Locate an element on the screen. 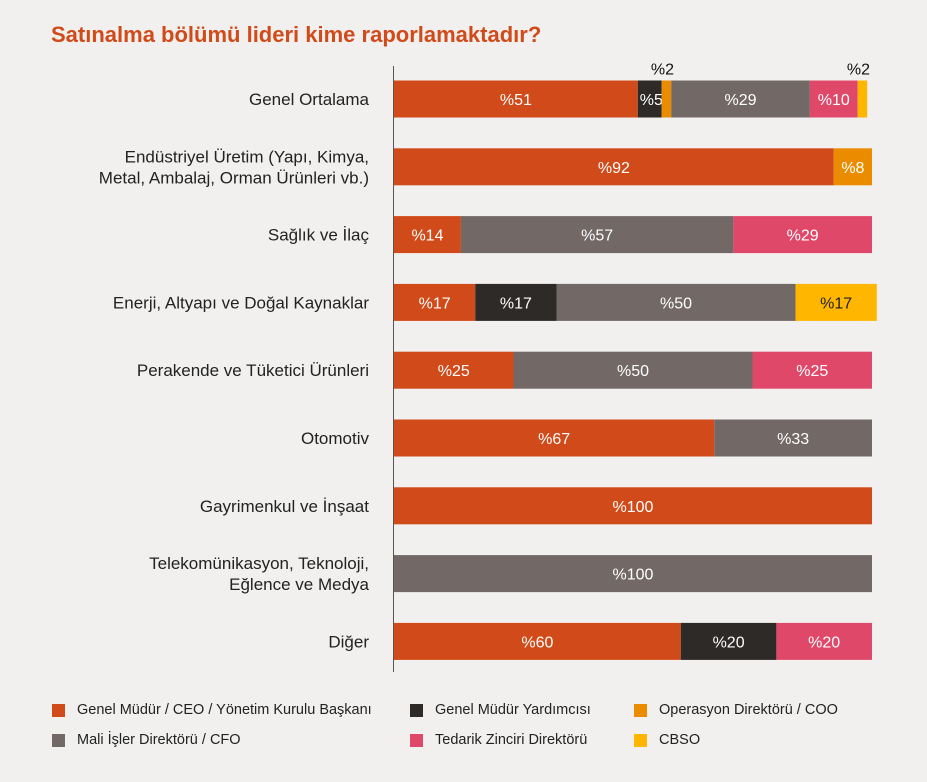  data-label: %10 is located at coordinates (834, 100).